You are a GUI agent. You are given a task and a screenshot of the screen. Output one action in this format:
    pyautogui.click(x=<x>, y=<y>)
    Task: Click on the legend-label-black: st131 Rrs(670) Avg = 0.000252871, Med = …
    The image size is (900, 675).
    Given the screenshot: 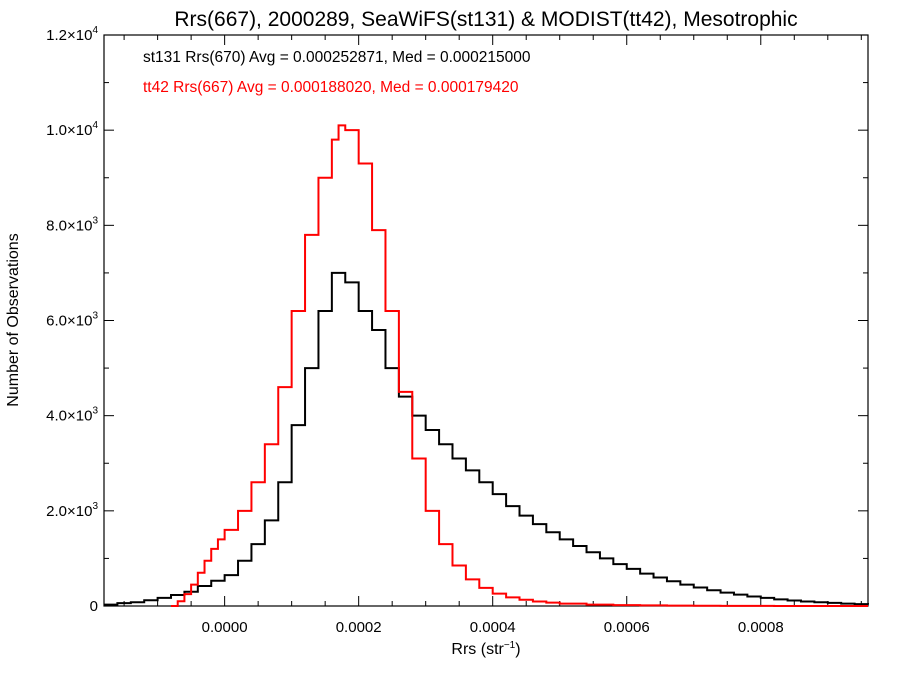 What is the action you would take?
    pyautogui.click(x=337, y=57)
    